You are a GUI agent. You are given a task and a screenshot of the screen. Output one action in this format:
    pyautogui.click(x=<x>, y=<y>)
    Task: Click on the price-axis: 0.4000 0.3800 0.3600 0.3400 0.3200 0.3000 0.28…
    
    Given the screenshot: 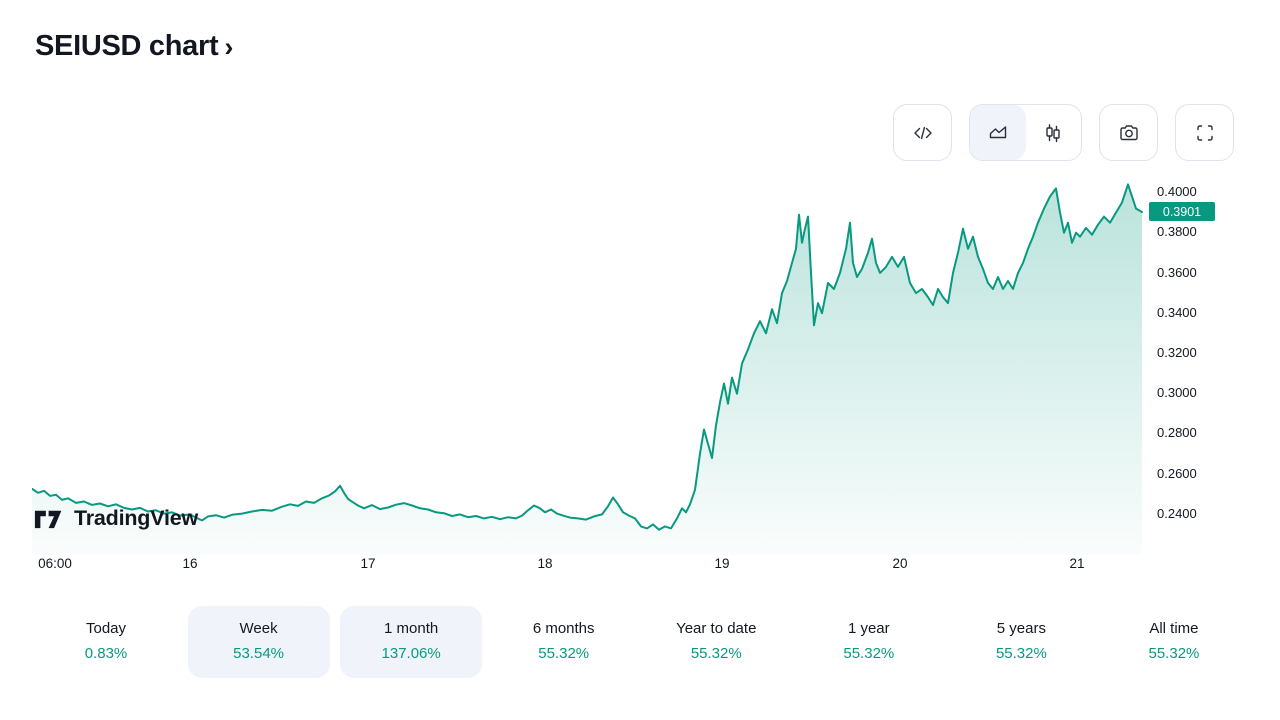 What is the action you would take?
    pyautogui.click(x=1192, y=367)
    